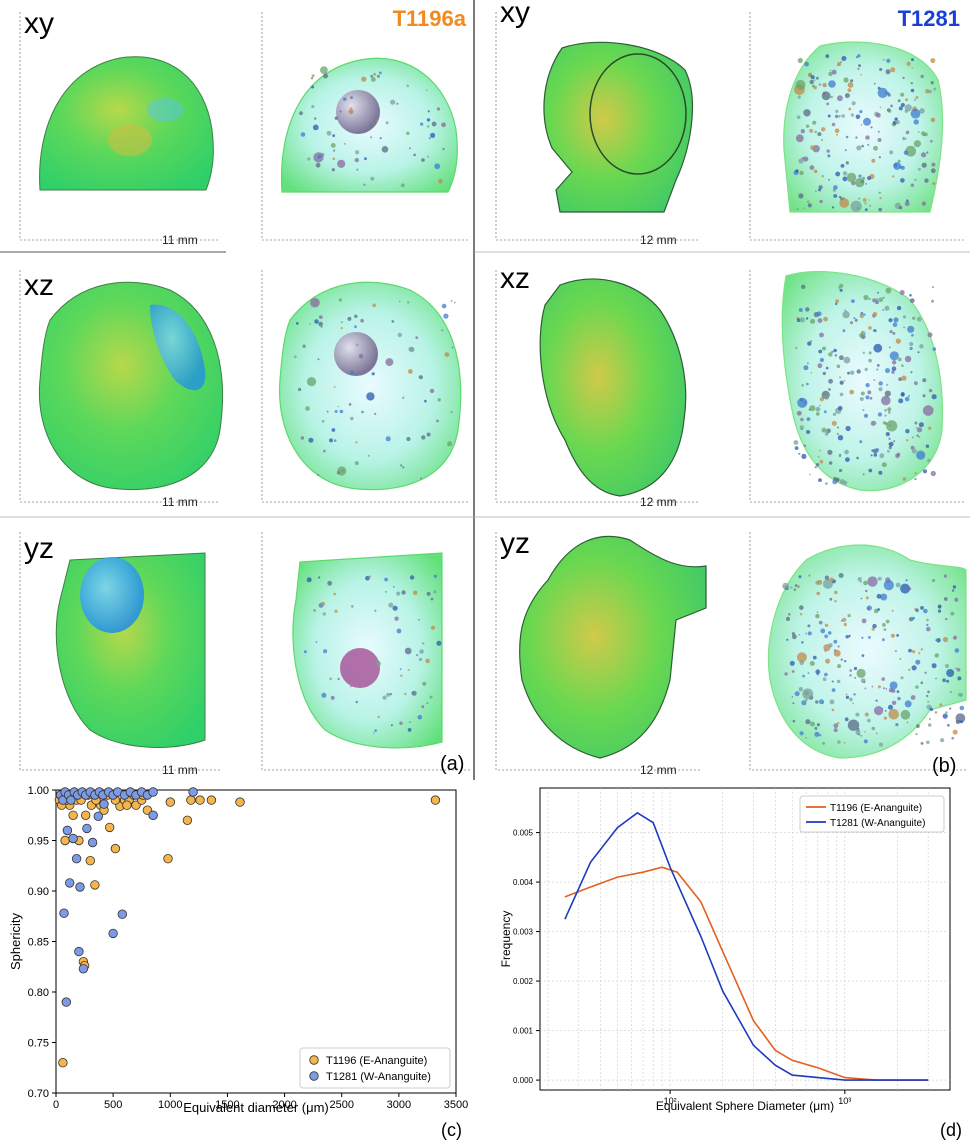  What do you see at coordinates (872, 814) in the screenshot?
I see `legend-box-d` at bounding box center [872, 814].